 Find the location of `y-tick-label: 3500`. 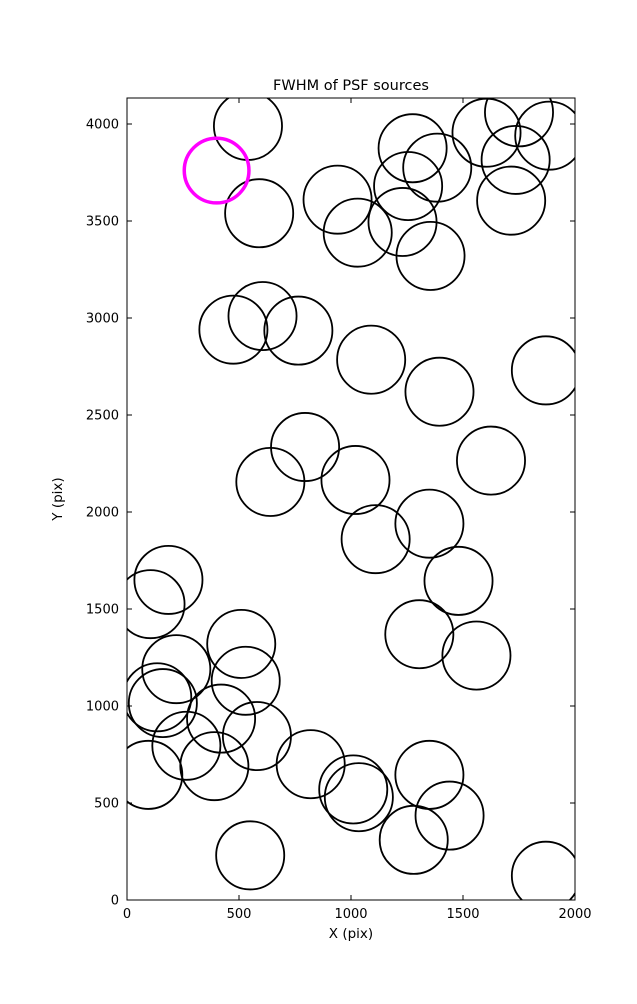

y-tick-label: 3500 is located at coordinates (102, 221).